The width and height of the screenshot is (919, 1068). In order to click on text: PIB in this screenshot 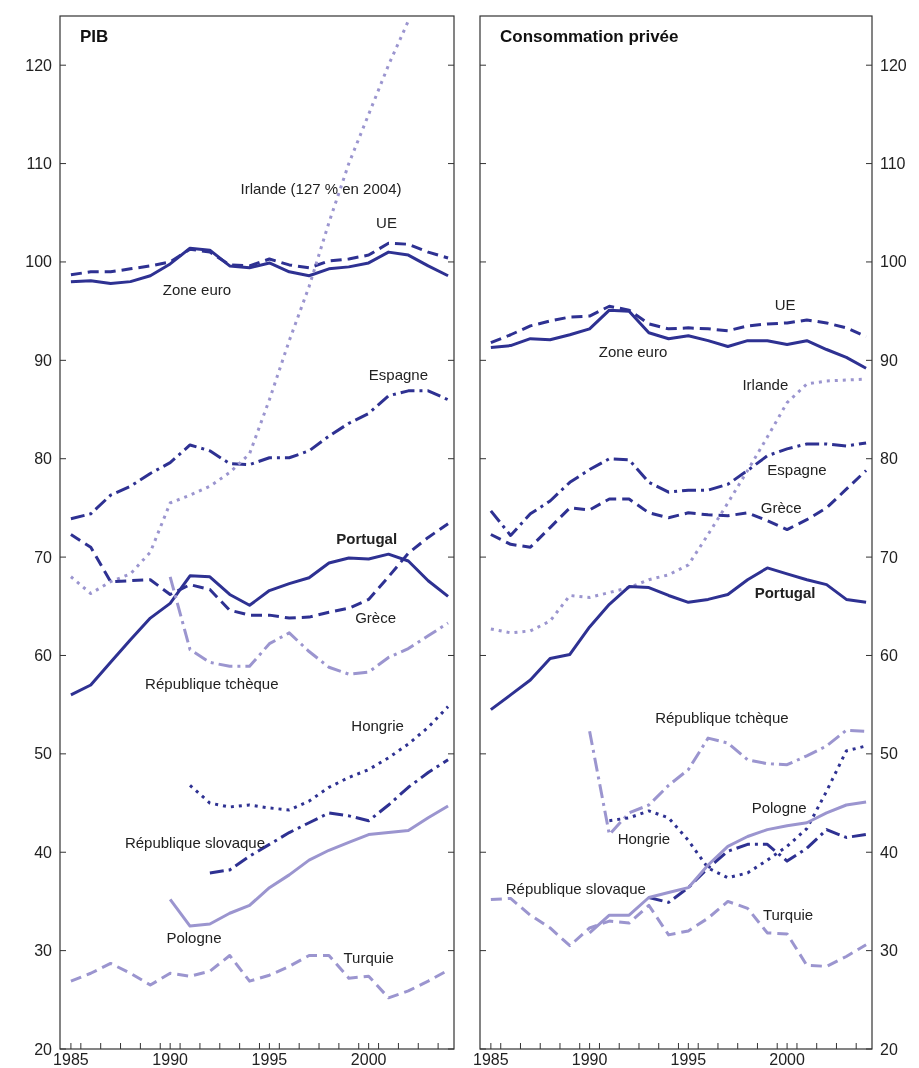, I will do `click(94, 36)`.